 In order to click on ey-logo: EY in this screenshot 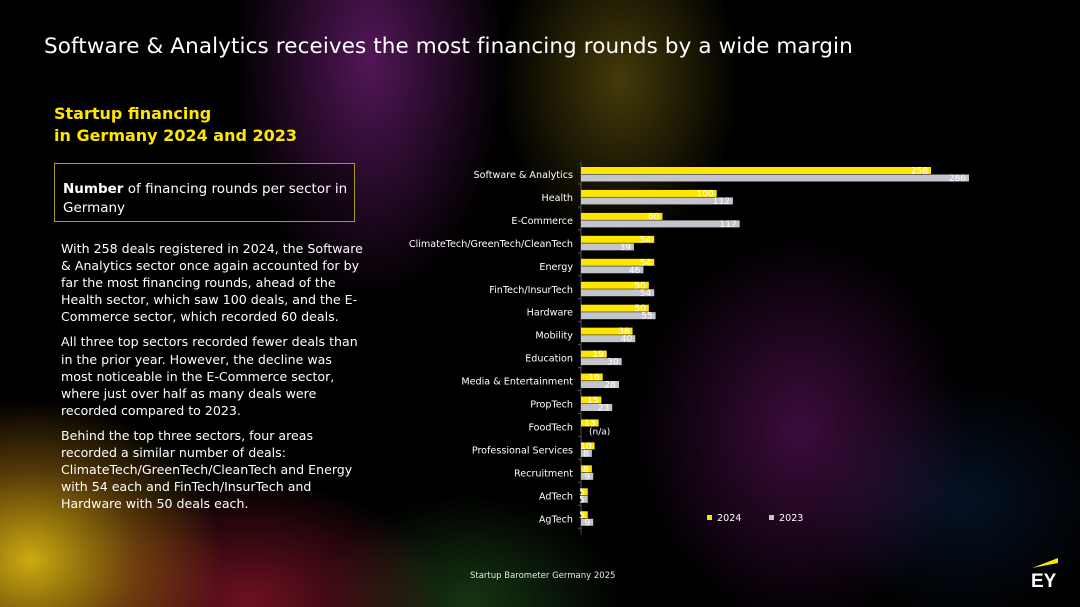, I will do `click(1045, 575)`.